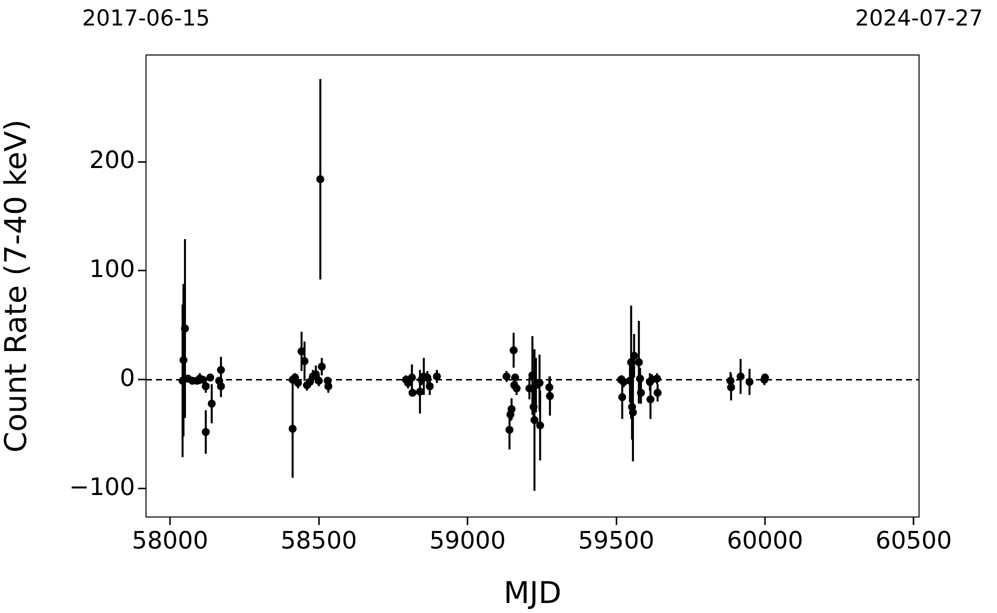 This screenshot has width=997, height=613. What do you see at coordinates (533, 593) in the screenshot?
I see `x-axis-title: MJD` at bounding box center [533, 593].